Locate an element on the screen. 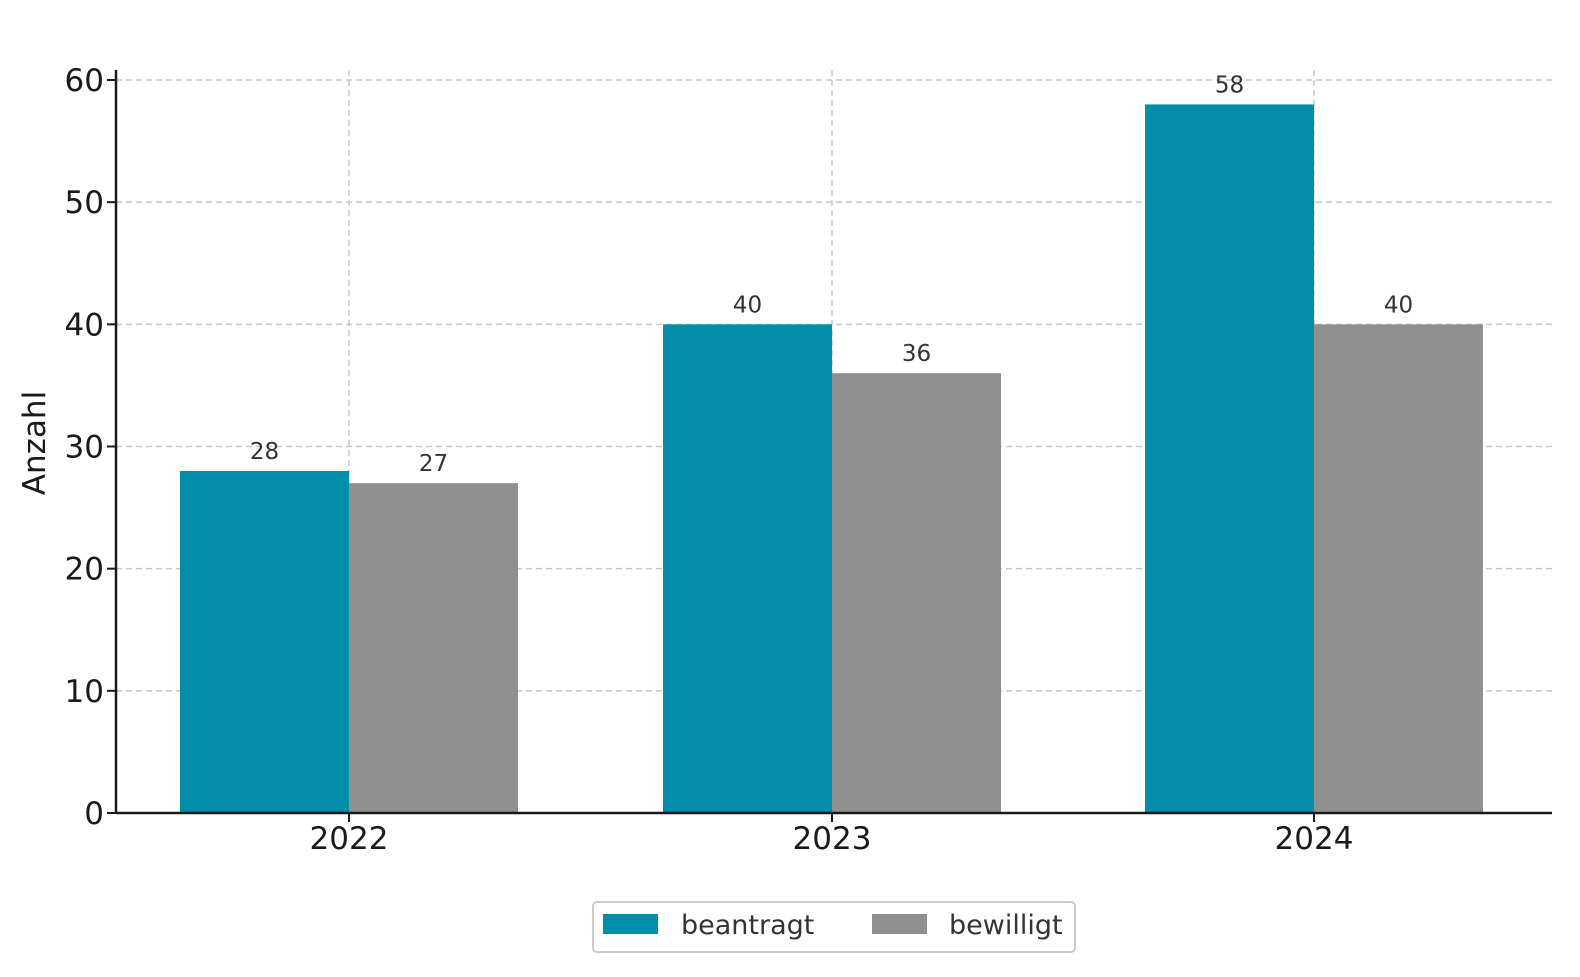 This screenshot has width=1580, height=977. legend-swatch-bewilligt is located at coordinates (899, 924).